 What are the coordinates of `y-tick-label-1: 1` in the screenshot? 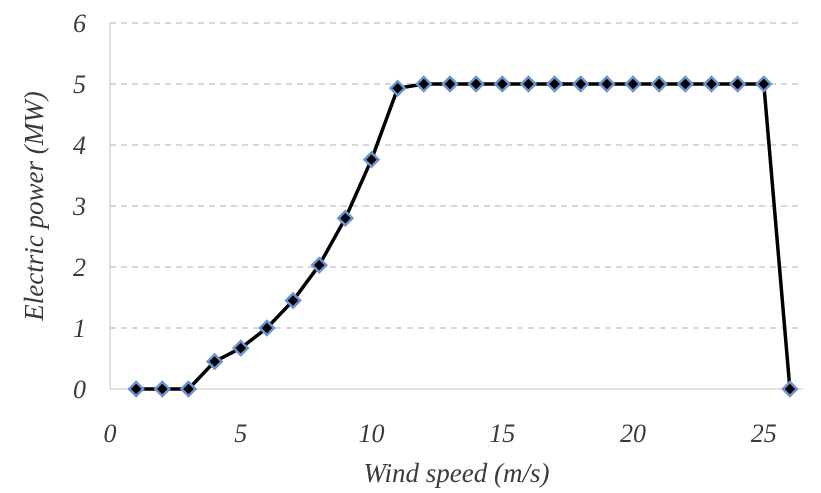 It's located at (79, 328).